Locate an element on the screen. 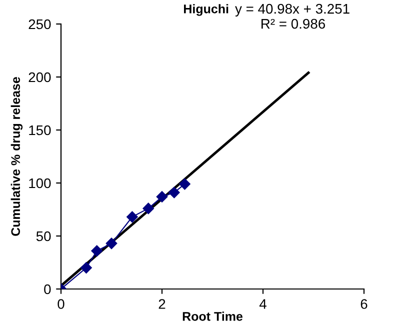  x-tick-label: 0 is located at coordinates (61, 304).